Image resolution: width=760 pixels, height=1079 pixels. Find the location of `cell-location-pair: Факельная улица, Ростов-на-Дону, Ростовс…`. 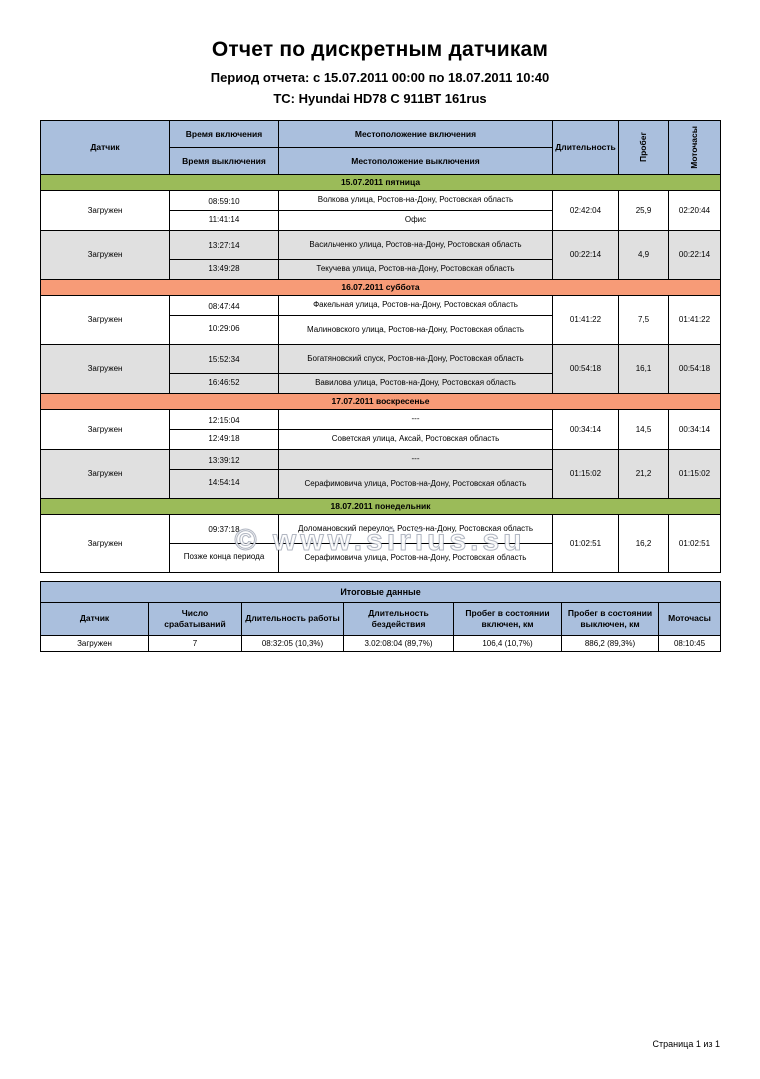

cell-location-pair: Факельная улица, Ростов-на-Дону, Ростовс… is located at coordinates (415, 319).